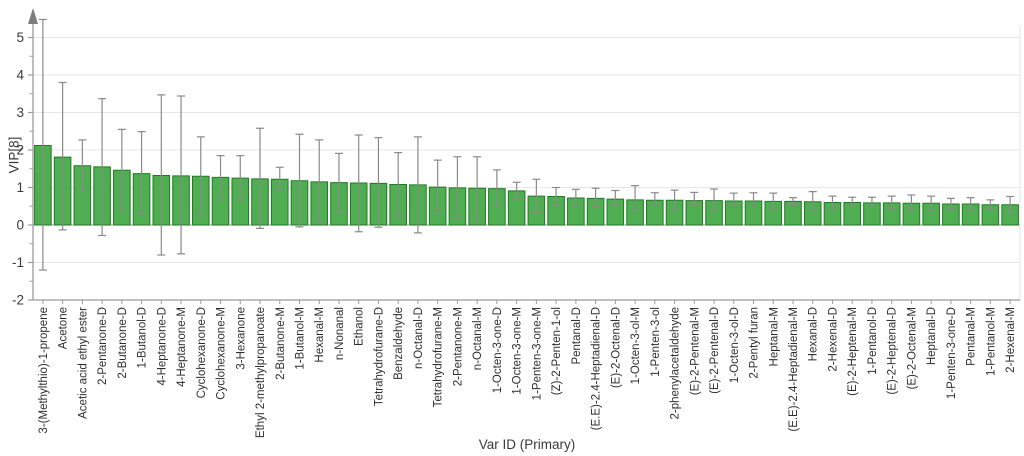  Describe the element at coordinates (320, 335) in the screenshot. I see `x-tick-label: Hexanal-M` at that location.